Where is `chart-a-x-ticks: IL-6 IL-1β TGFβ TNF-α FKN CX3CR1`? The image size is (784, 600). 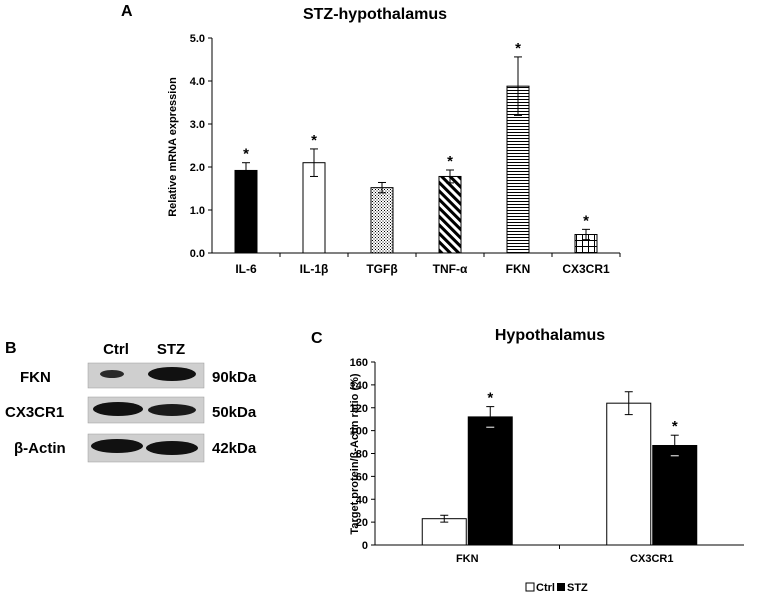
chart-a-x-ticks: IL-6 IL-1β TGFβ TNF-α FKN CX3CR1 is located at coordinates (428, 264).